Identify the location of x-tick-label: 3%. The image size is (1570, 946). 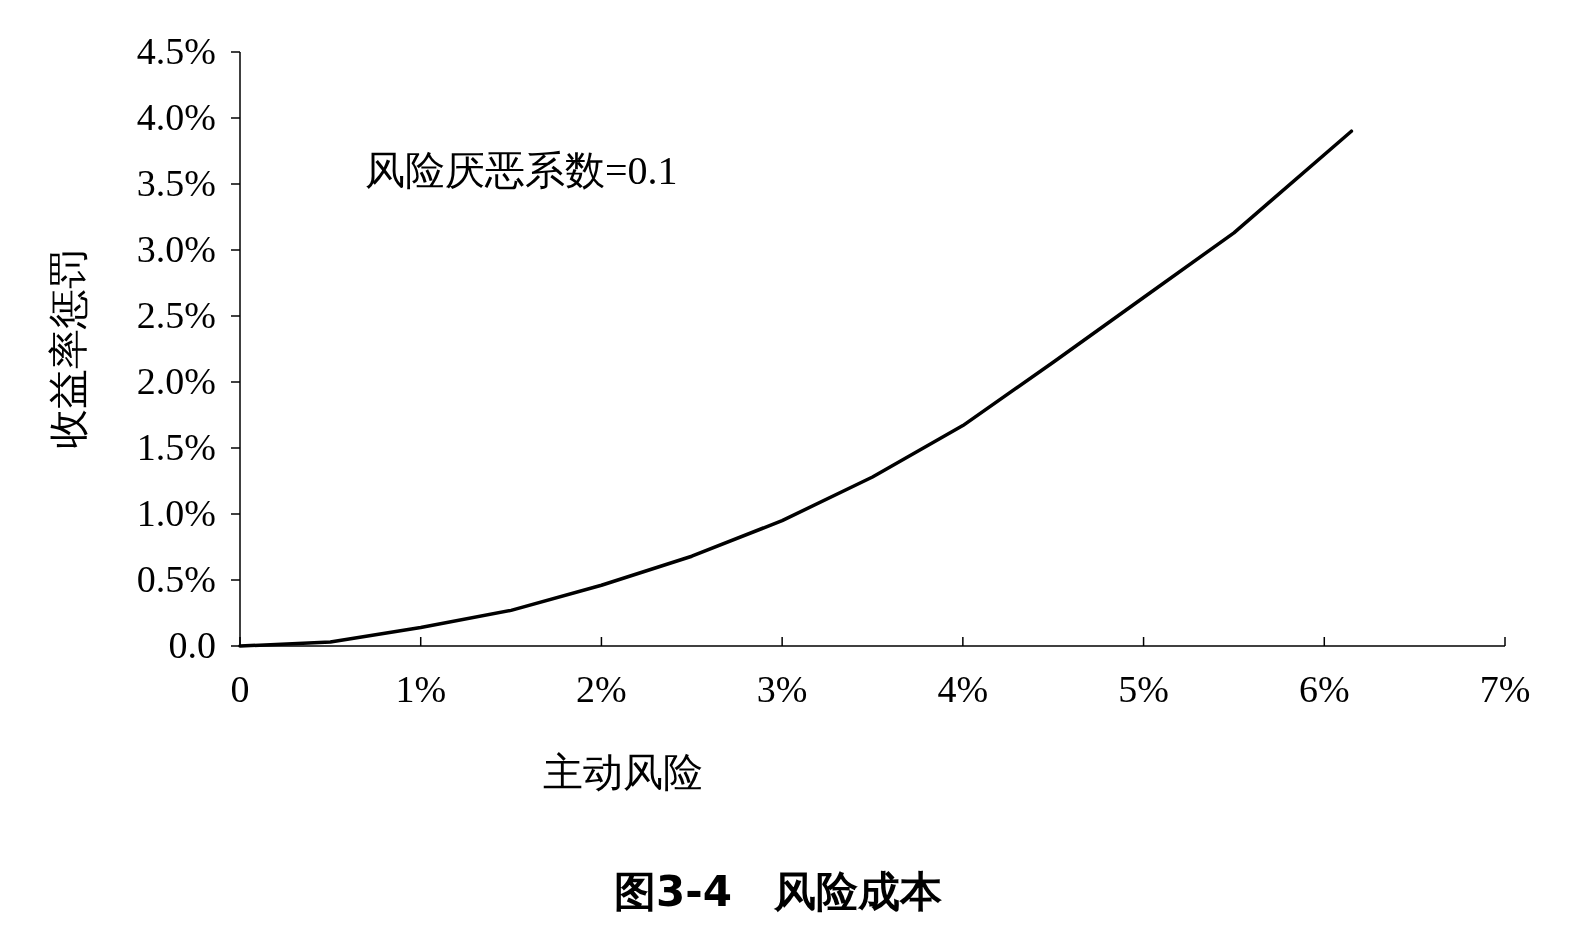
(782, 689).